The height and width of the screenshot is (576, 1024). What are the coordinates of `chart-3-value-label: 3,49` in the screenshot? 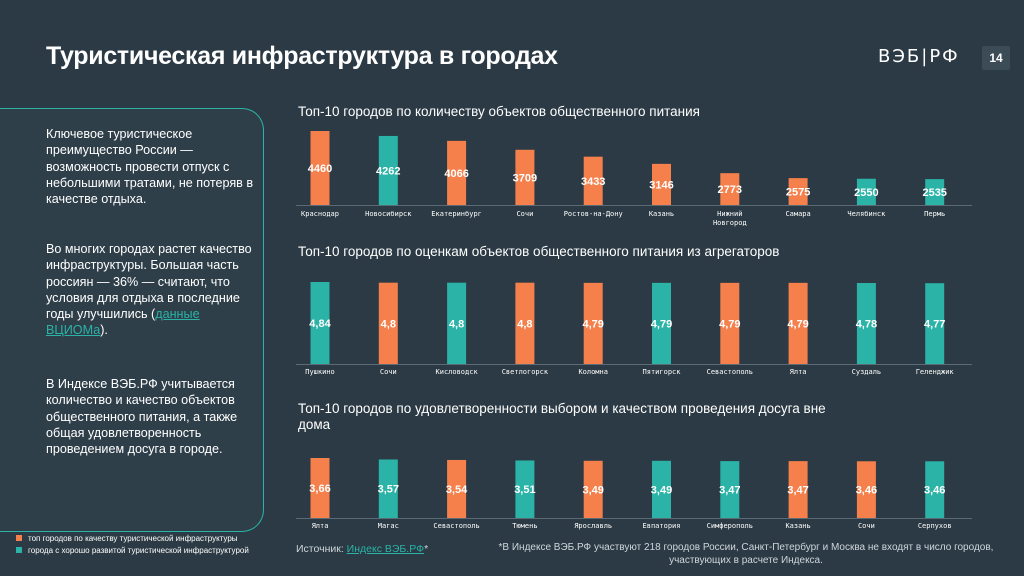 It's located at (592, 490).